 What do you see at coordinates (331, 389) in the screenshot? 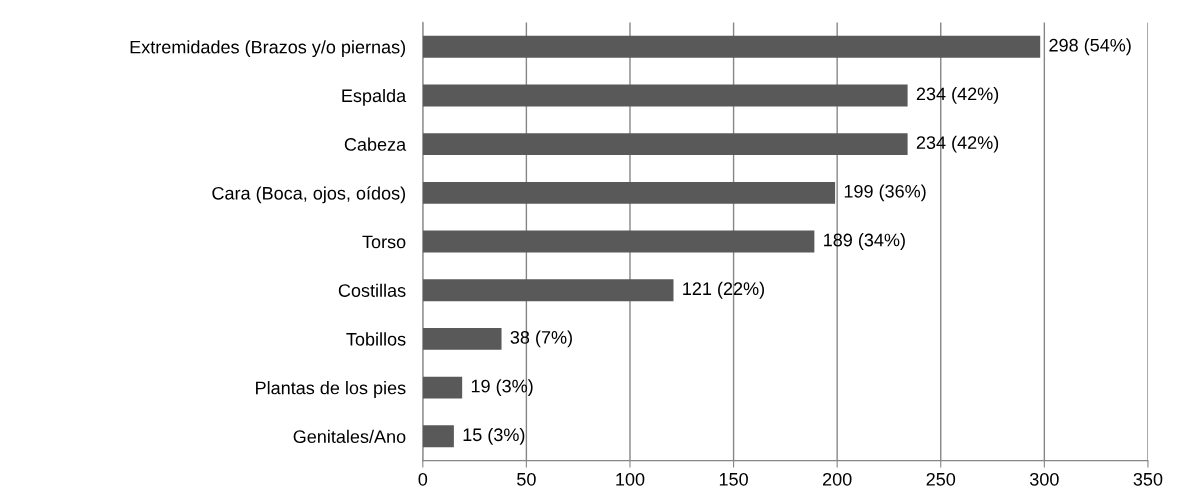
I see `y-tick-label: Plantas de los pies` at bounding box center [331, 389].